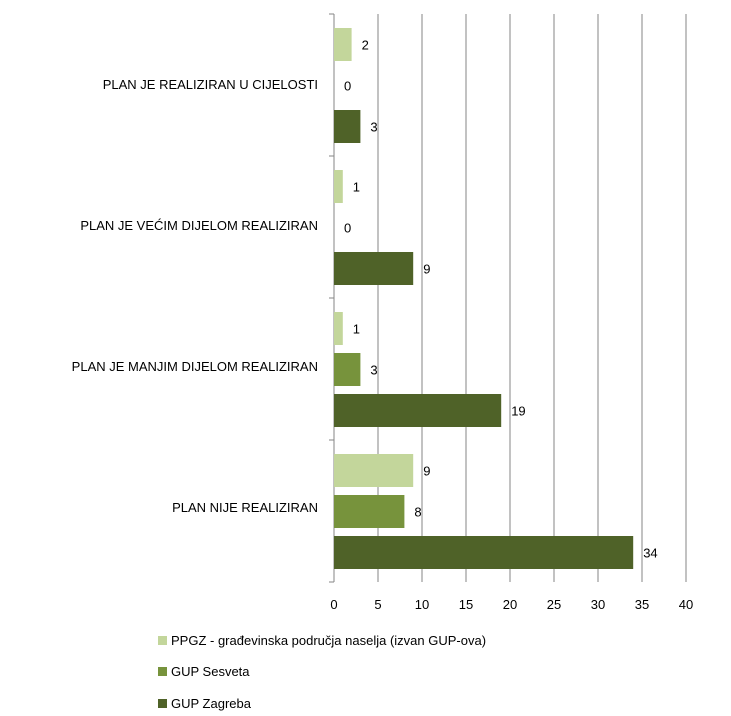 This screenshot has width=731, height=716. What do you see at coordinates (510, 604) in the screenshot?
I see `x-tick-label: 20` at bounding box center [510, 604].